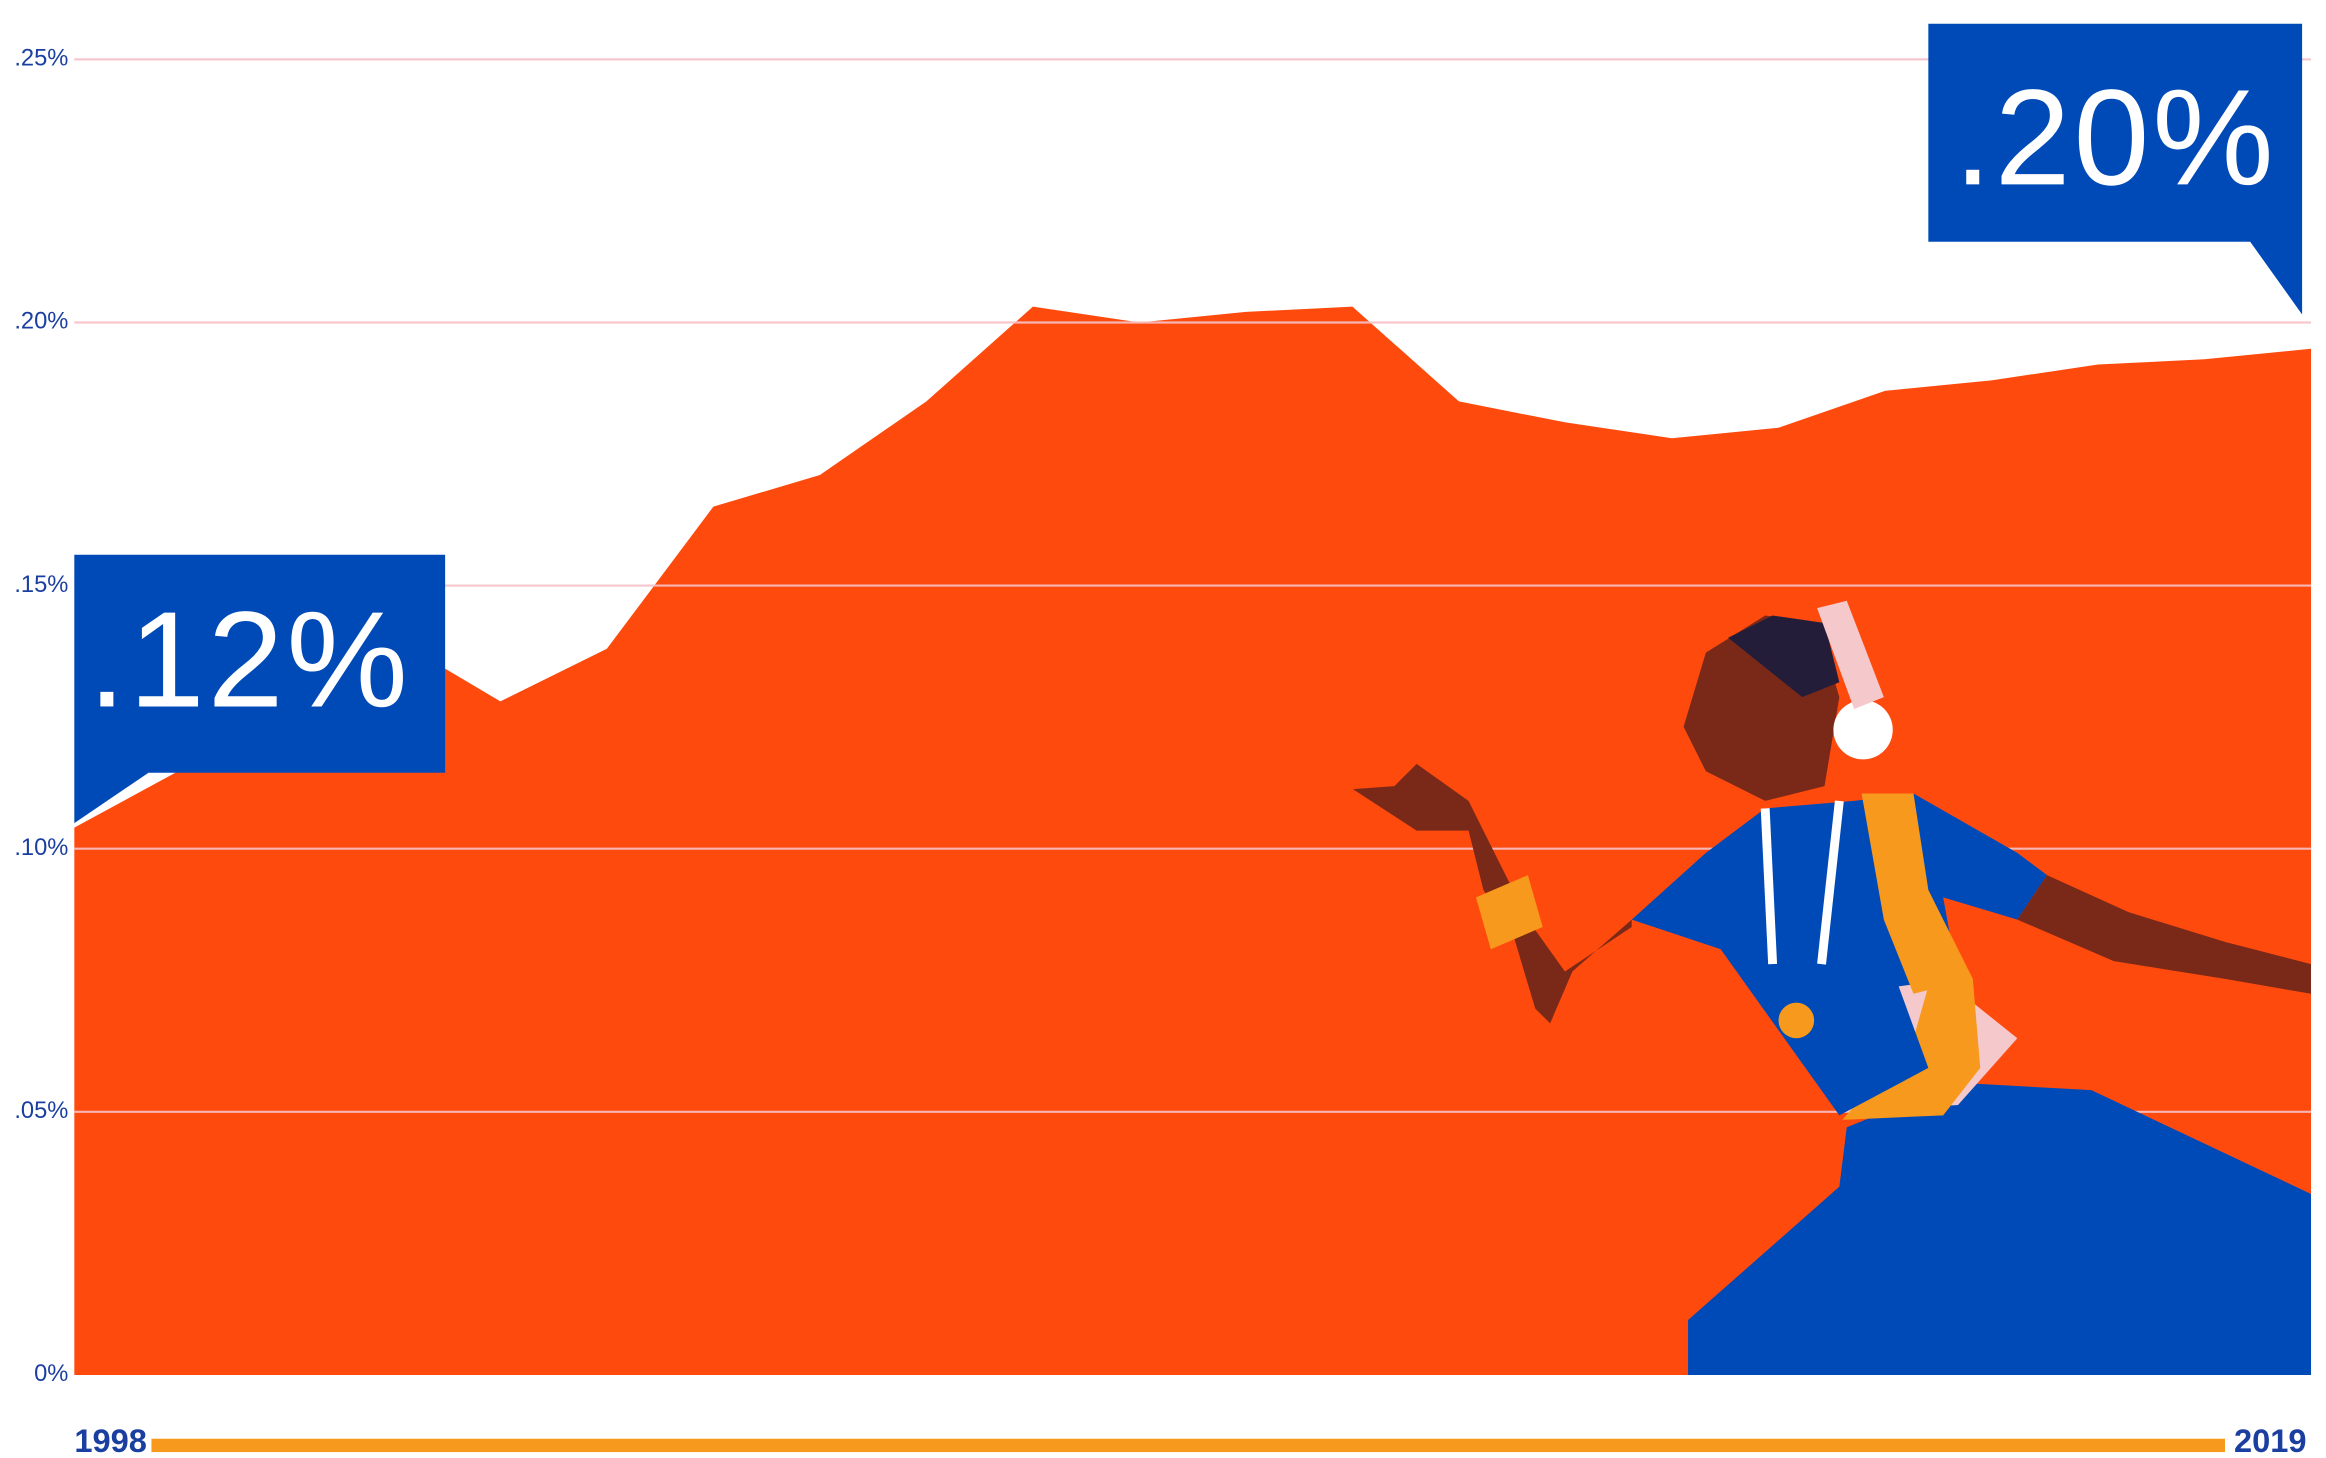 The image size is (2326, 1458). What do you see at coordinates (1863, 730) in the screenshot?
I see `ornament` at bounding box center [1863, 730].